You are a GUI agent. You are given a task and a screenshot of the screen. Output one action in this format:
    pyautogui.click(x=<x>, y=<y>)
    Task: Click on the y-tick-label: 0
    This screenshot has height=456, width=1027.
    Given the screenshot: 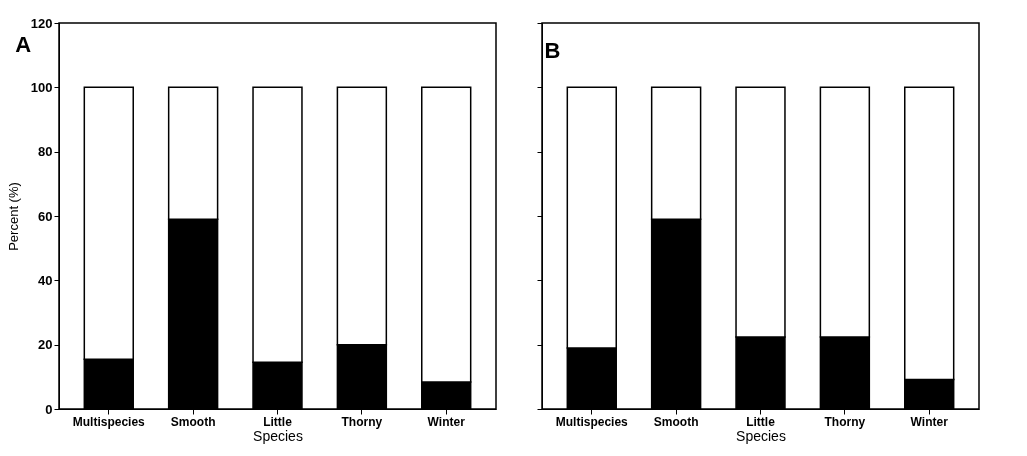 What is the action you would take?
    pyautogui.click(x=49, y=409)
    